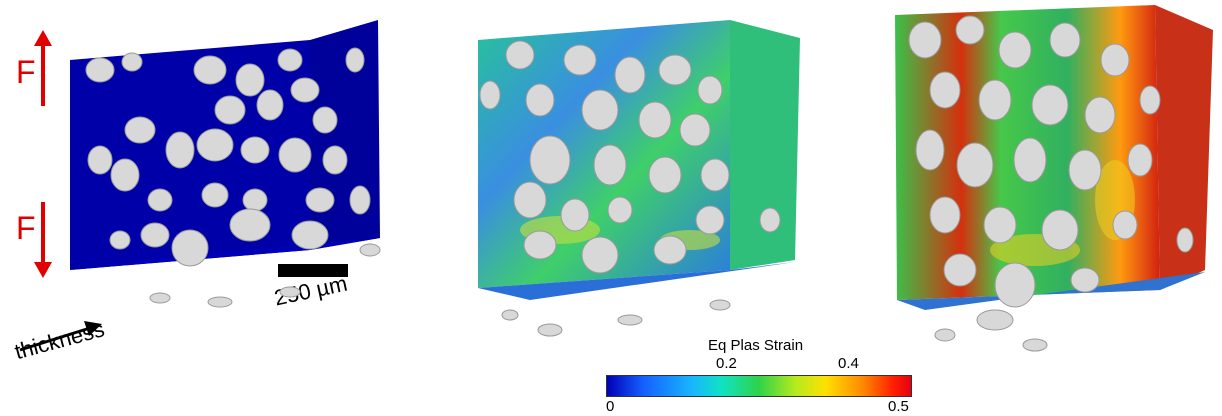 The height and width of the screenshot is (416, 1222). What do you see at coordinates (60, 336) in the screenshot?
I see `thickness-arrow` at bounding box center [60, 336].